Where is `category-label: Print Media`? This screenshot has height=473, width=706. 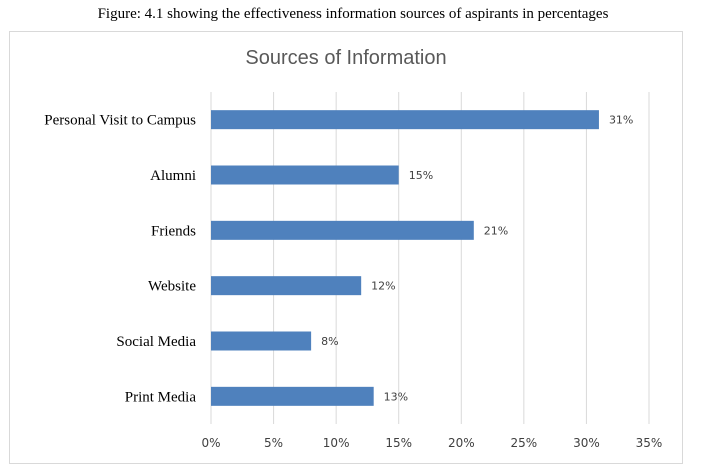 category-label: Print Media is located at coordinates (161, 397).